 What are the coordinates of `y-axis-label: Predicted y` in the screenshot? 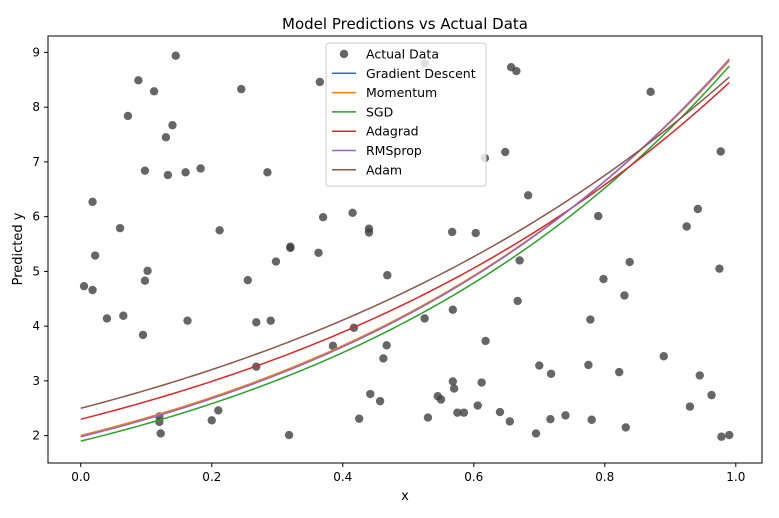 It's located at (18, 248).